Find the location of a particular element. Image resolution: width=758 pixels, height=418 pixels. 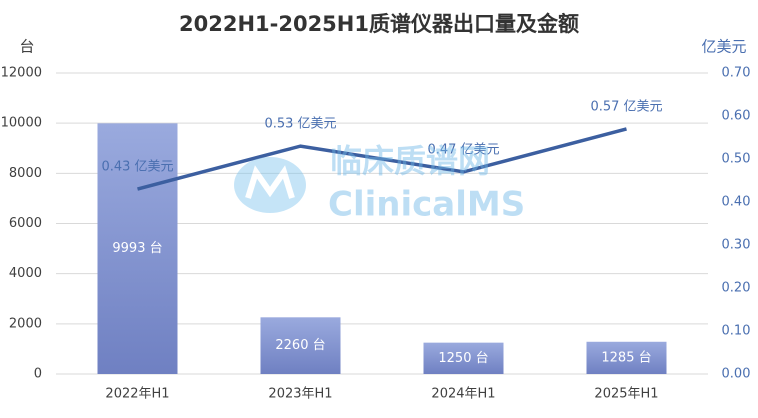

y-tick-label: 4000 is located at coordinates (25, 273).